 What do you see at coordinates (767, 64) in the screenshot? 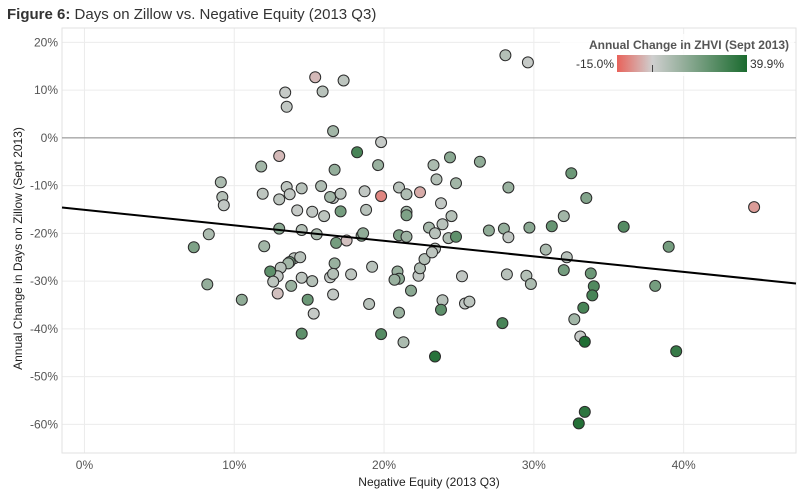
I see `legend-max-label: 39.9%` at bounding box center [767, 64].